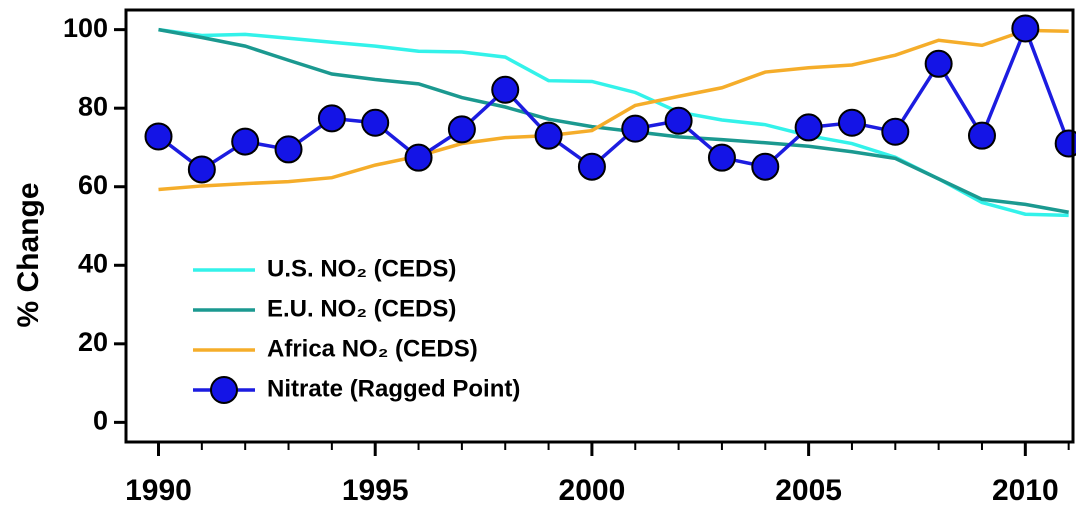 The height and width of the screenshot is (513, 1076). I want to click on x-tick-label: 1990, so click(158, 490).